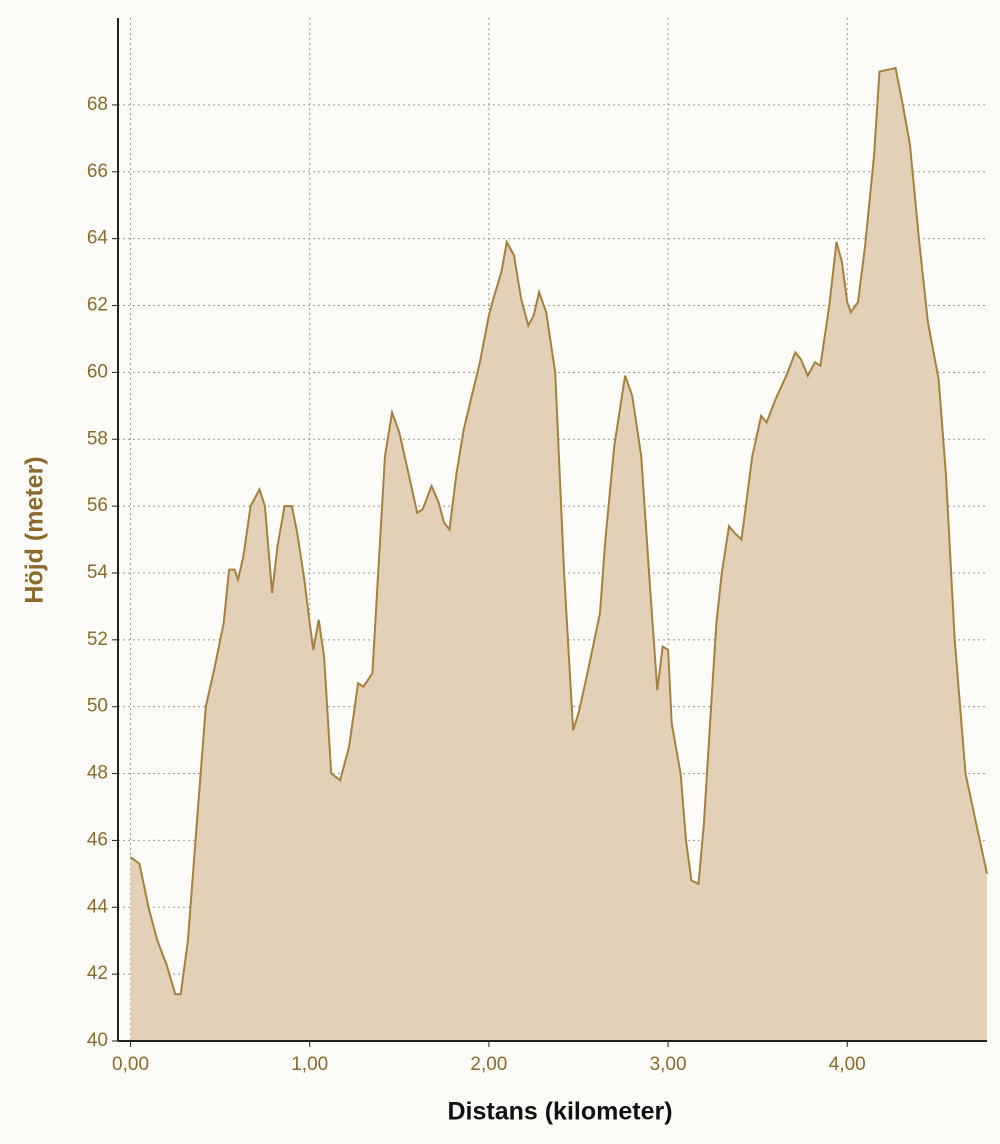  I want to click on x-axis-title: Distans (kilometer), so click(559, 1112).